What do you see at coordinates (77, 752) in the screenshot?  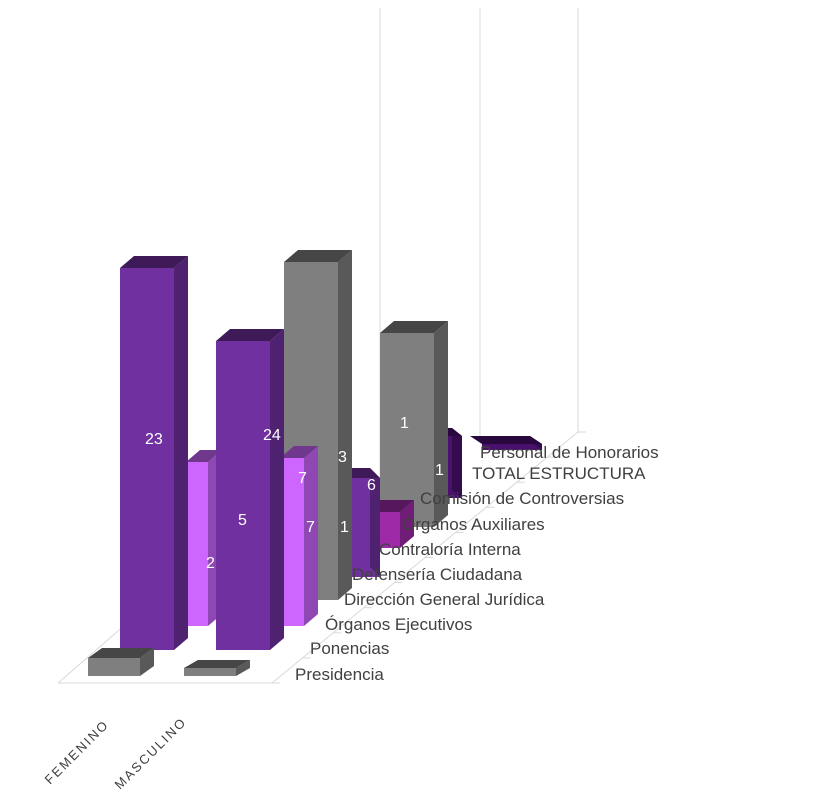 I see `category-axis-label: FEMENINO` at bounding box center [77, 752].